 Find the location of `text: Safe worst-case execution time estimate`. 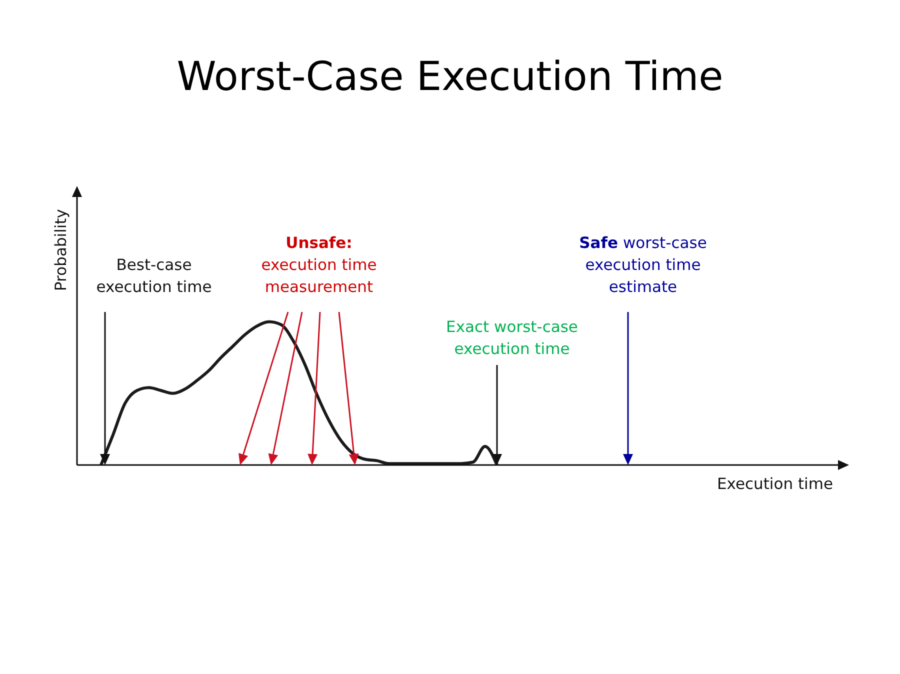

text: Safe worst-case execution time estimate is located at coordinates (643, 265).